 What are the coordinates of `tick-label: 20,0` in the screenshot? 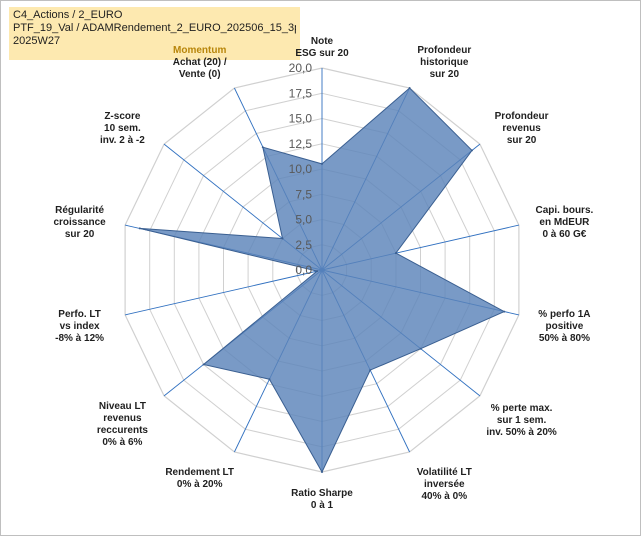 It's located at (301, 68).